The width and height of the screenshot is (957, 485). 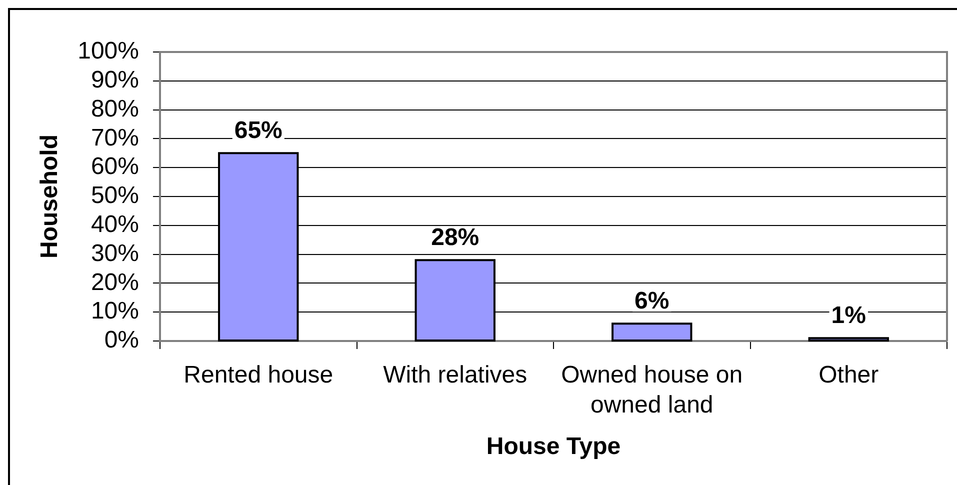 What do you see at coordinates (553, 446) in the screenshot?
I see `x-axis-title: House Type` at bounding box center [553, 446].